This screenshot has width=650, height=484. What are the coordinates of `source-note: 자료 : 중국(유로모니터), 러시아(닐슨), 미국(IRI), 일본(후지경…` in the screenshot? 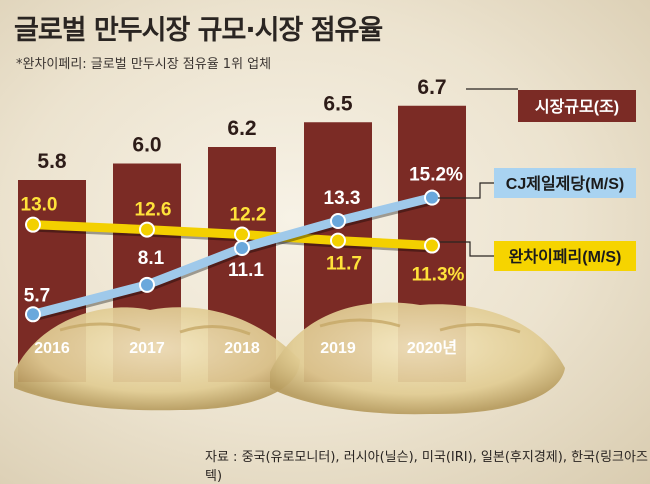 It's located at (426, 467).